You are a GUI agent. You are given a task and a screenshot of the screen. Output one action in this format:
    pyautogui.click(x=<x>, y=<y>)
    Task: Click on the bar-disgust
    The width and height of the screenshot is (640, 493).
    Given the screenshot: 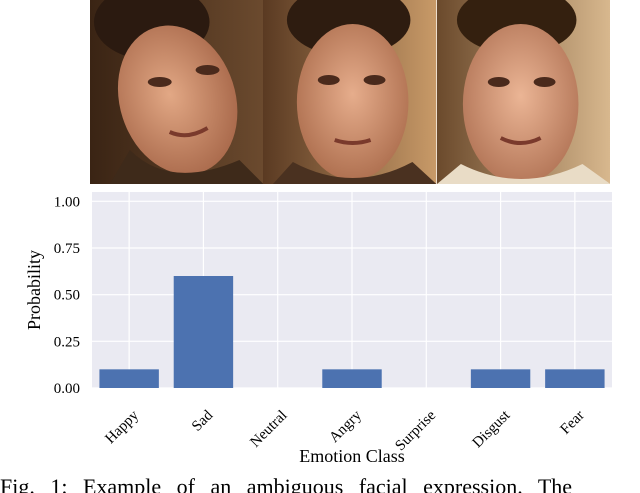 What is the action you would take?
    pyautogui.click(x=500, y=378)
    